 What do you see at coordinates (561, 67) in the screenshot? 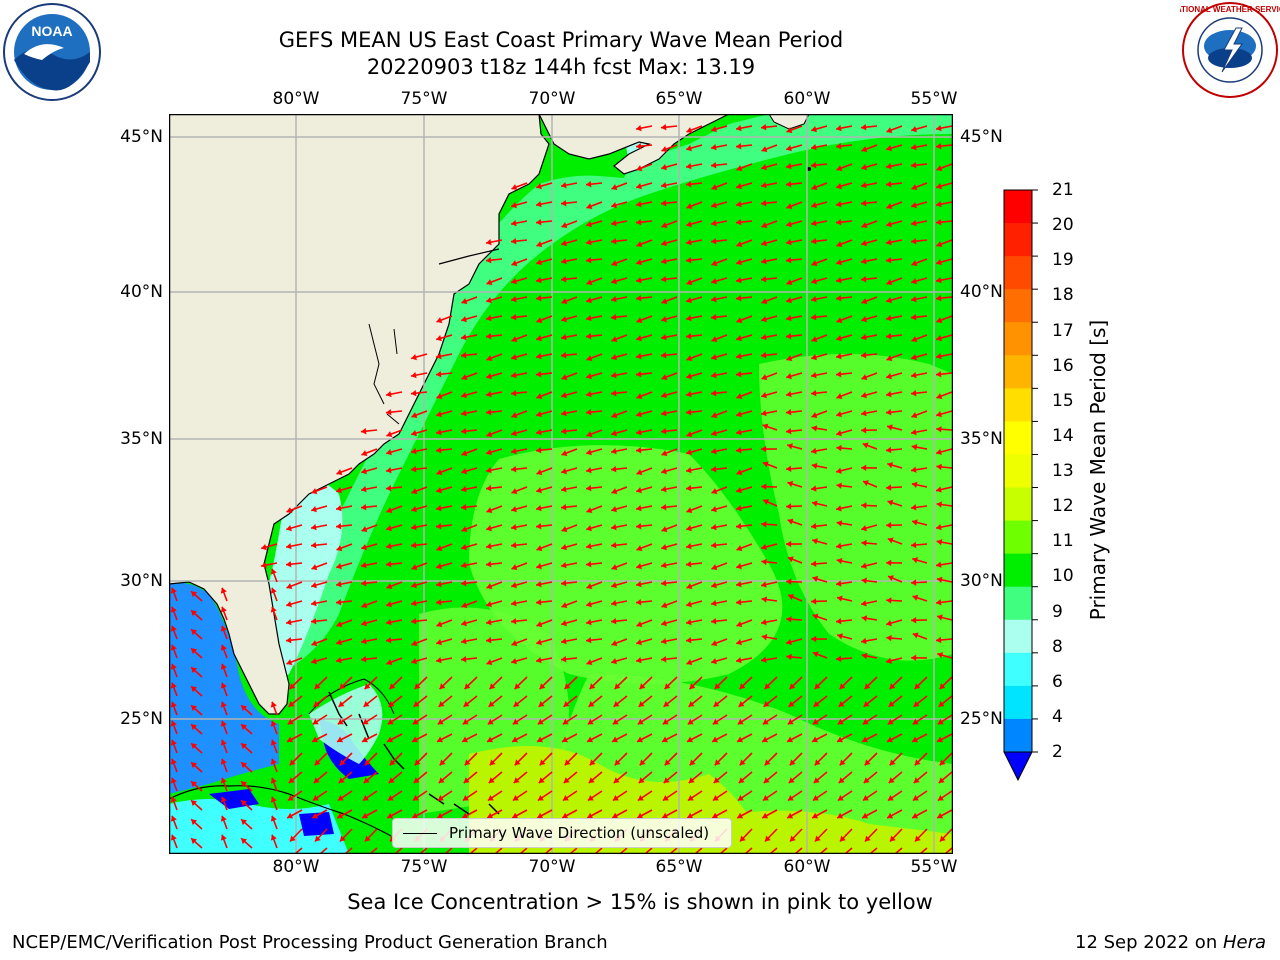
I see `chart-subtitle-run: 20220903 t18z 144h fcst Max: 13.19` at bounding box center [561, 67].